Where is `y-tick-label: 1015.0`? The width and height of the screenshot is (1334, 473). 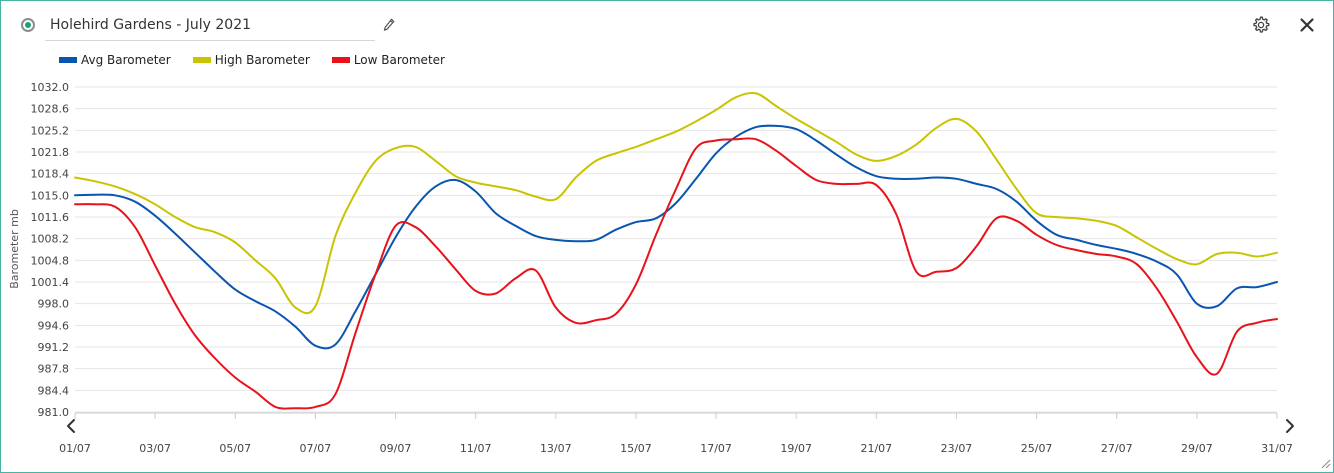
y-tick-label: 1015.0 is located at coordinates (50, 195).